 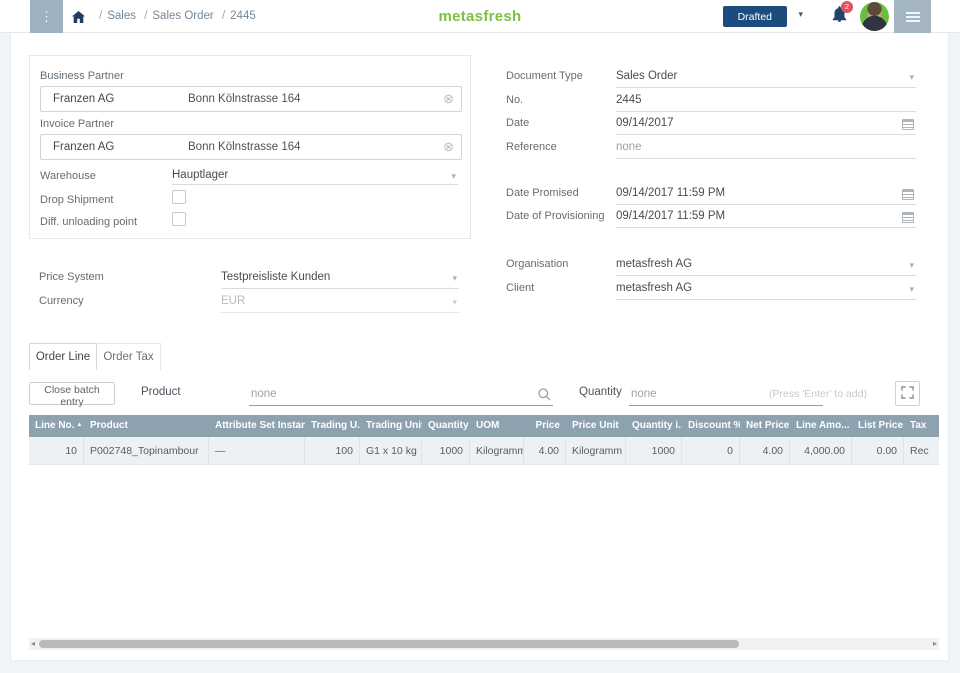 What do you see at coordinates (244, 147) in the screenshot?
I see `invoice-partner-address: Bonn Kölnstrasse 164` at bounding box center [244, 147].